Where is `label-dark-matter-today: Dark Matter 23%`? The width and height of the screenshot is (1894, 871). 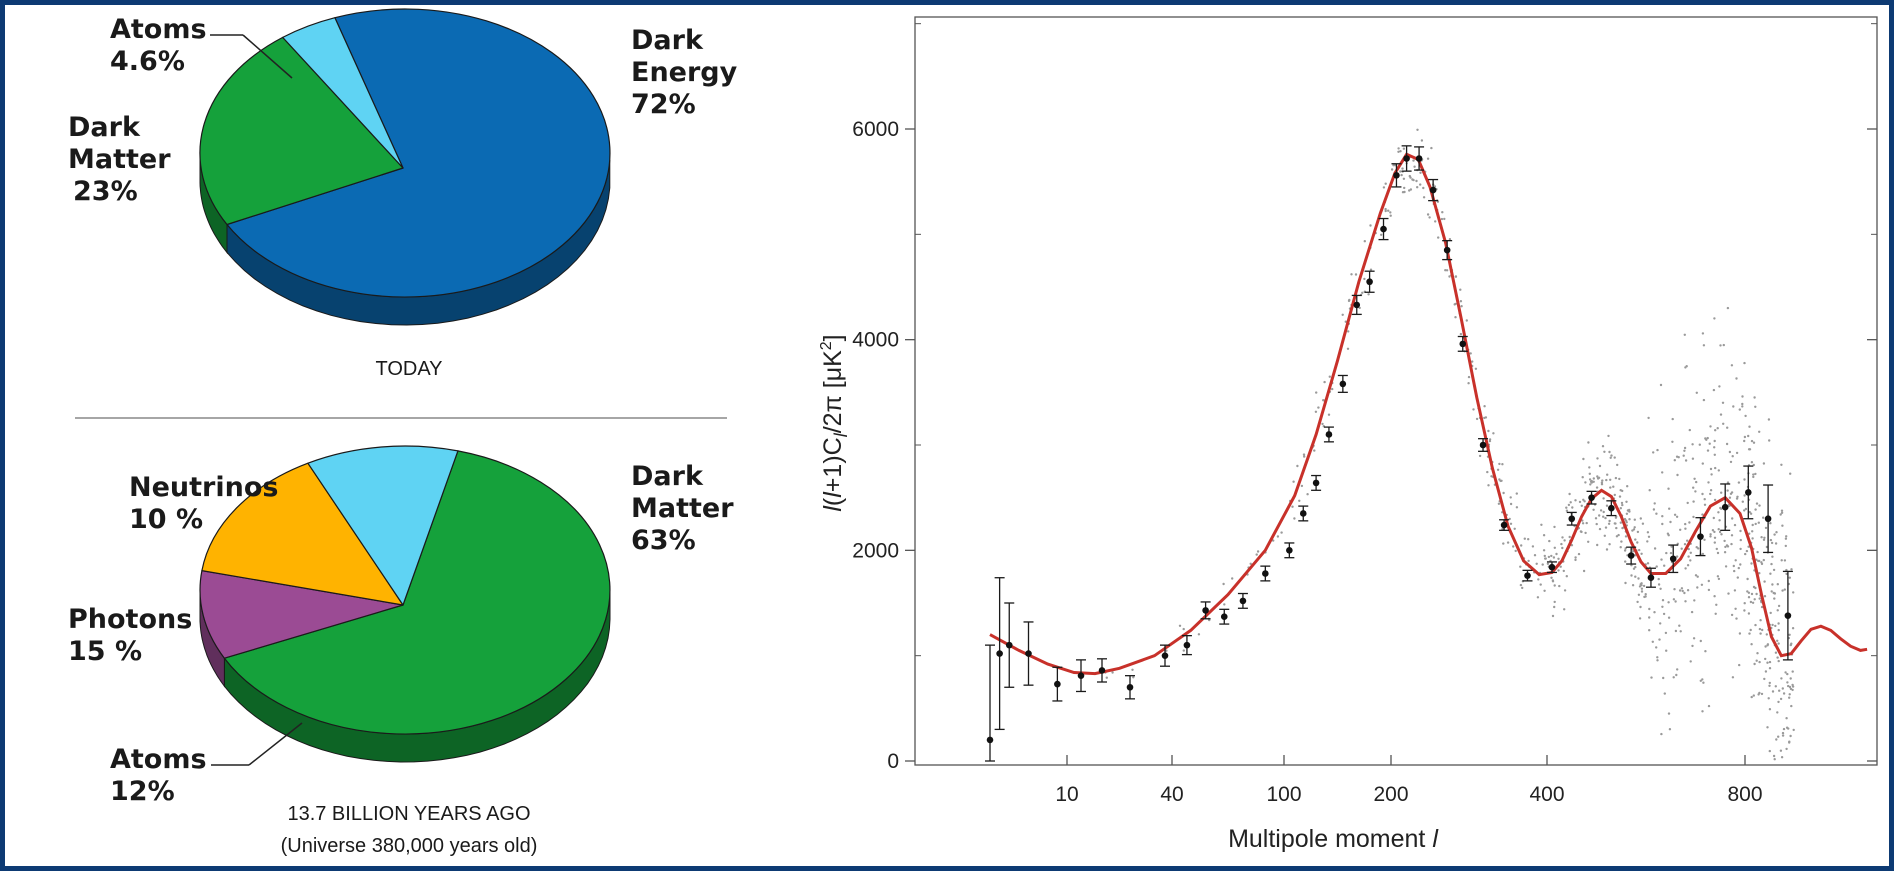
label-dark-matter-today: Dark Matter 23% is located at coordinates (124, 159).